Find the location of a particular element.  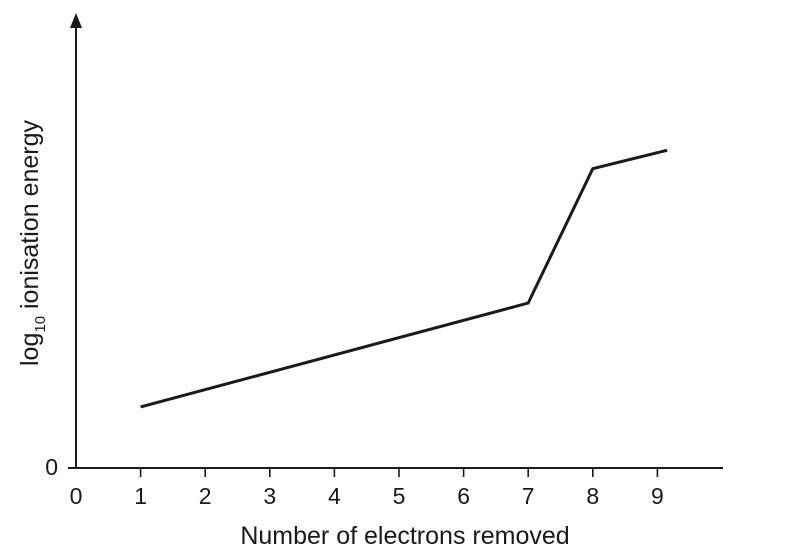

x-tick-label-6: 6 is located at coordinates (463, 496).